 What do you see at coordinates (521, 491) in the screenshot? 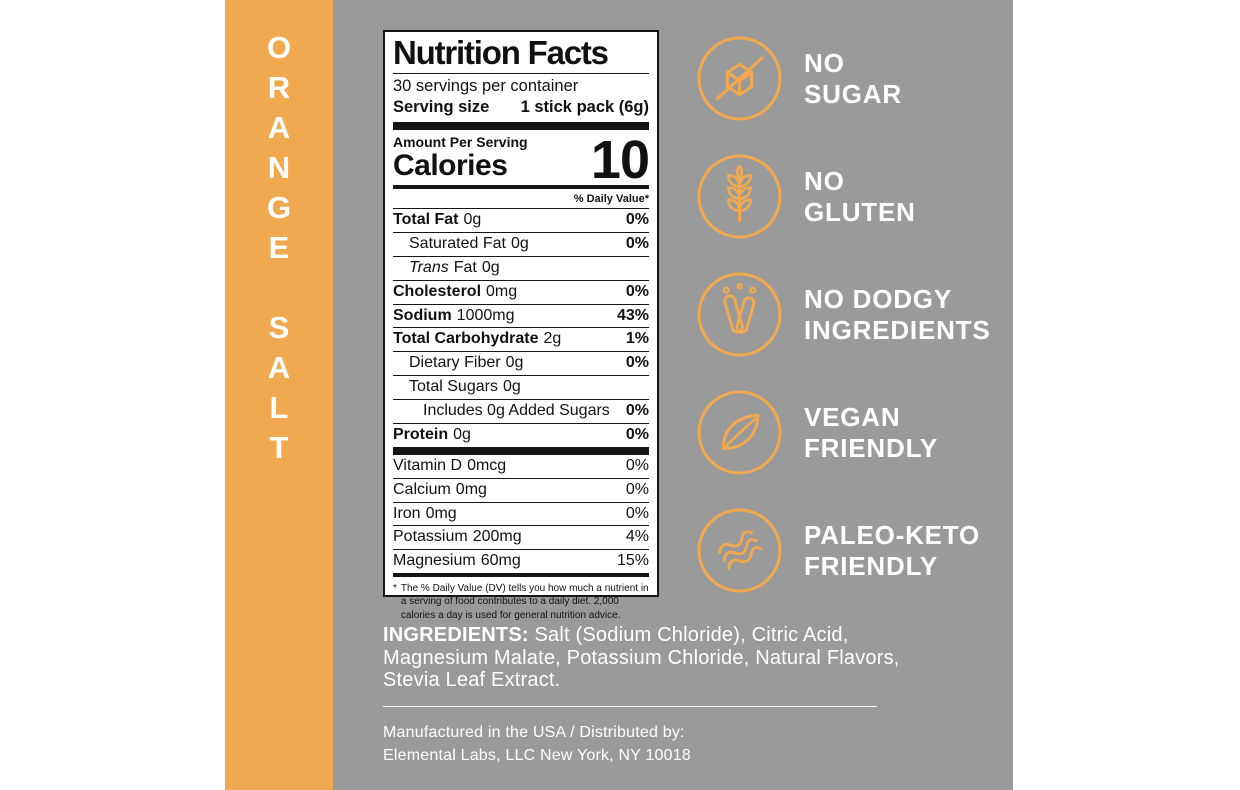
I see `nutrition-row-calcium: Calcium 0mg 0%` at bounding box center [521, 491].